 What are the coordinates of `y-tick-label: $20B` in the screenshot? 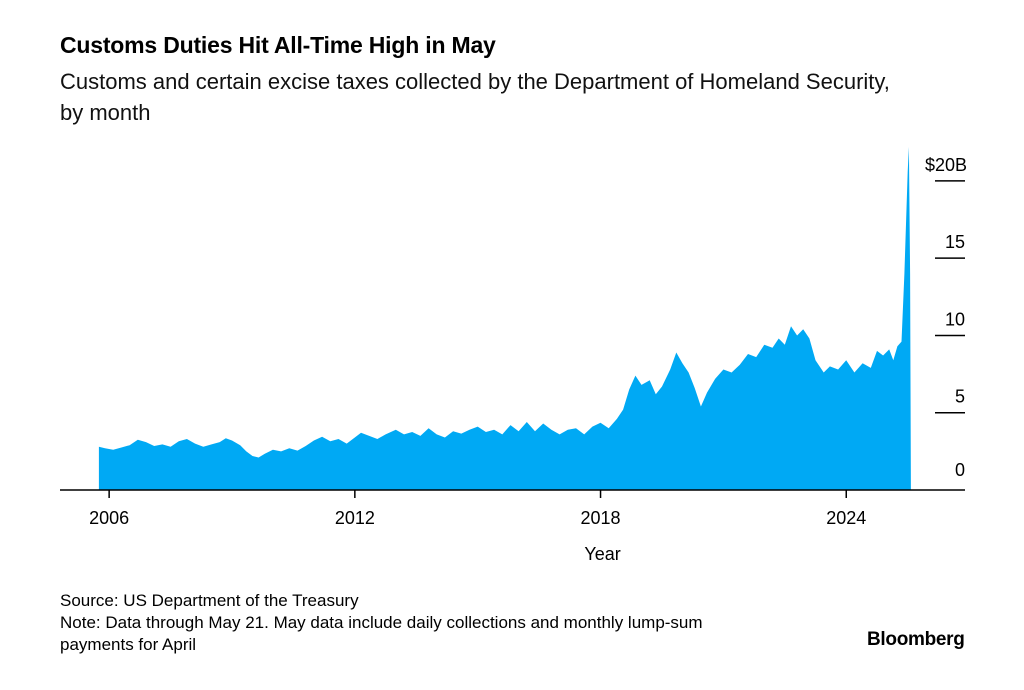 It's located at (946, 165).